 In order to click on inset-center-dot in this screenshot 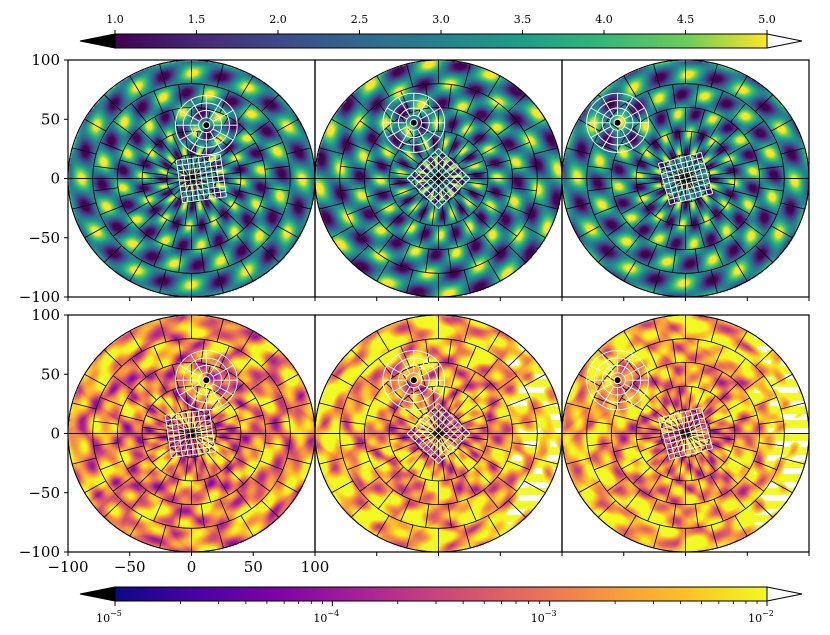, I will do `click(206, 125)`.